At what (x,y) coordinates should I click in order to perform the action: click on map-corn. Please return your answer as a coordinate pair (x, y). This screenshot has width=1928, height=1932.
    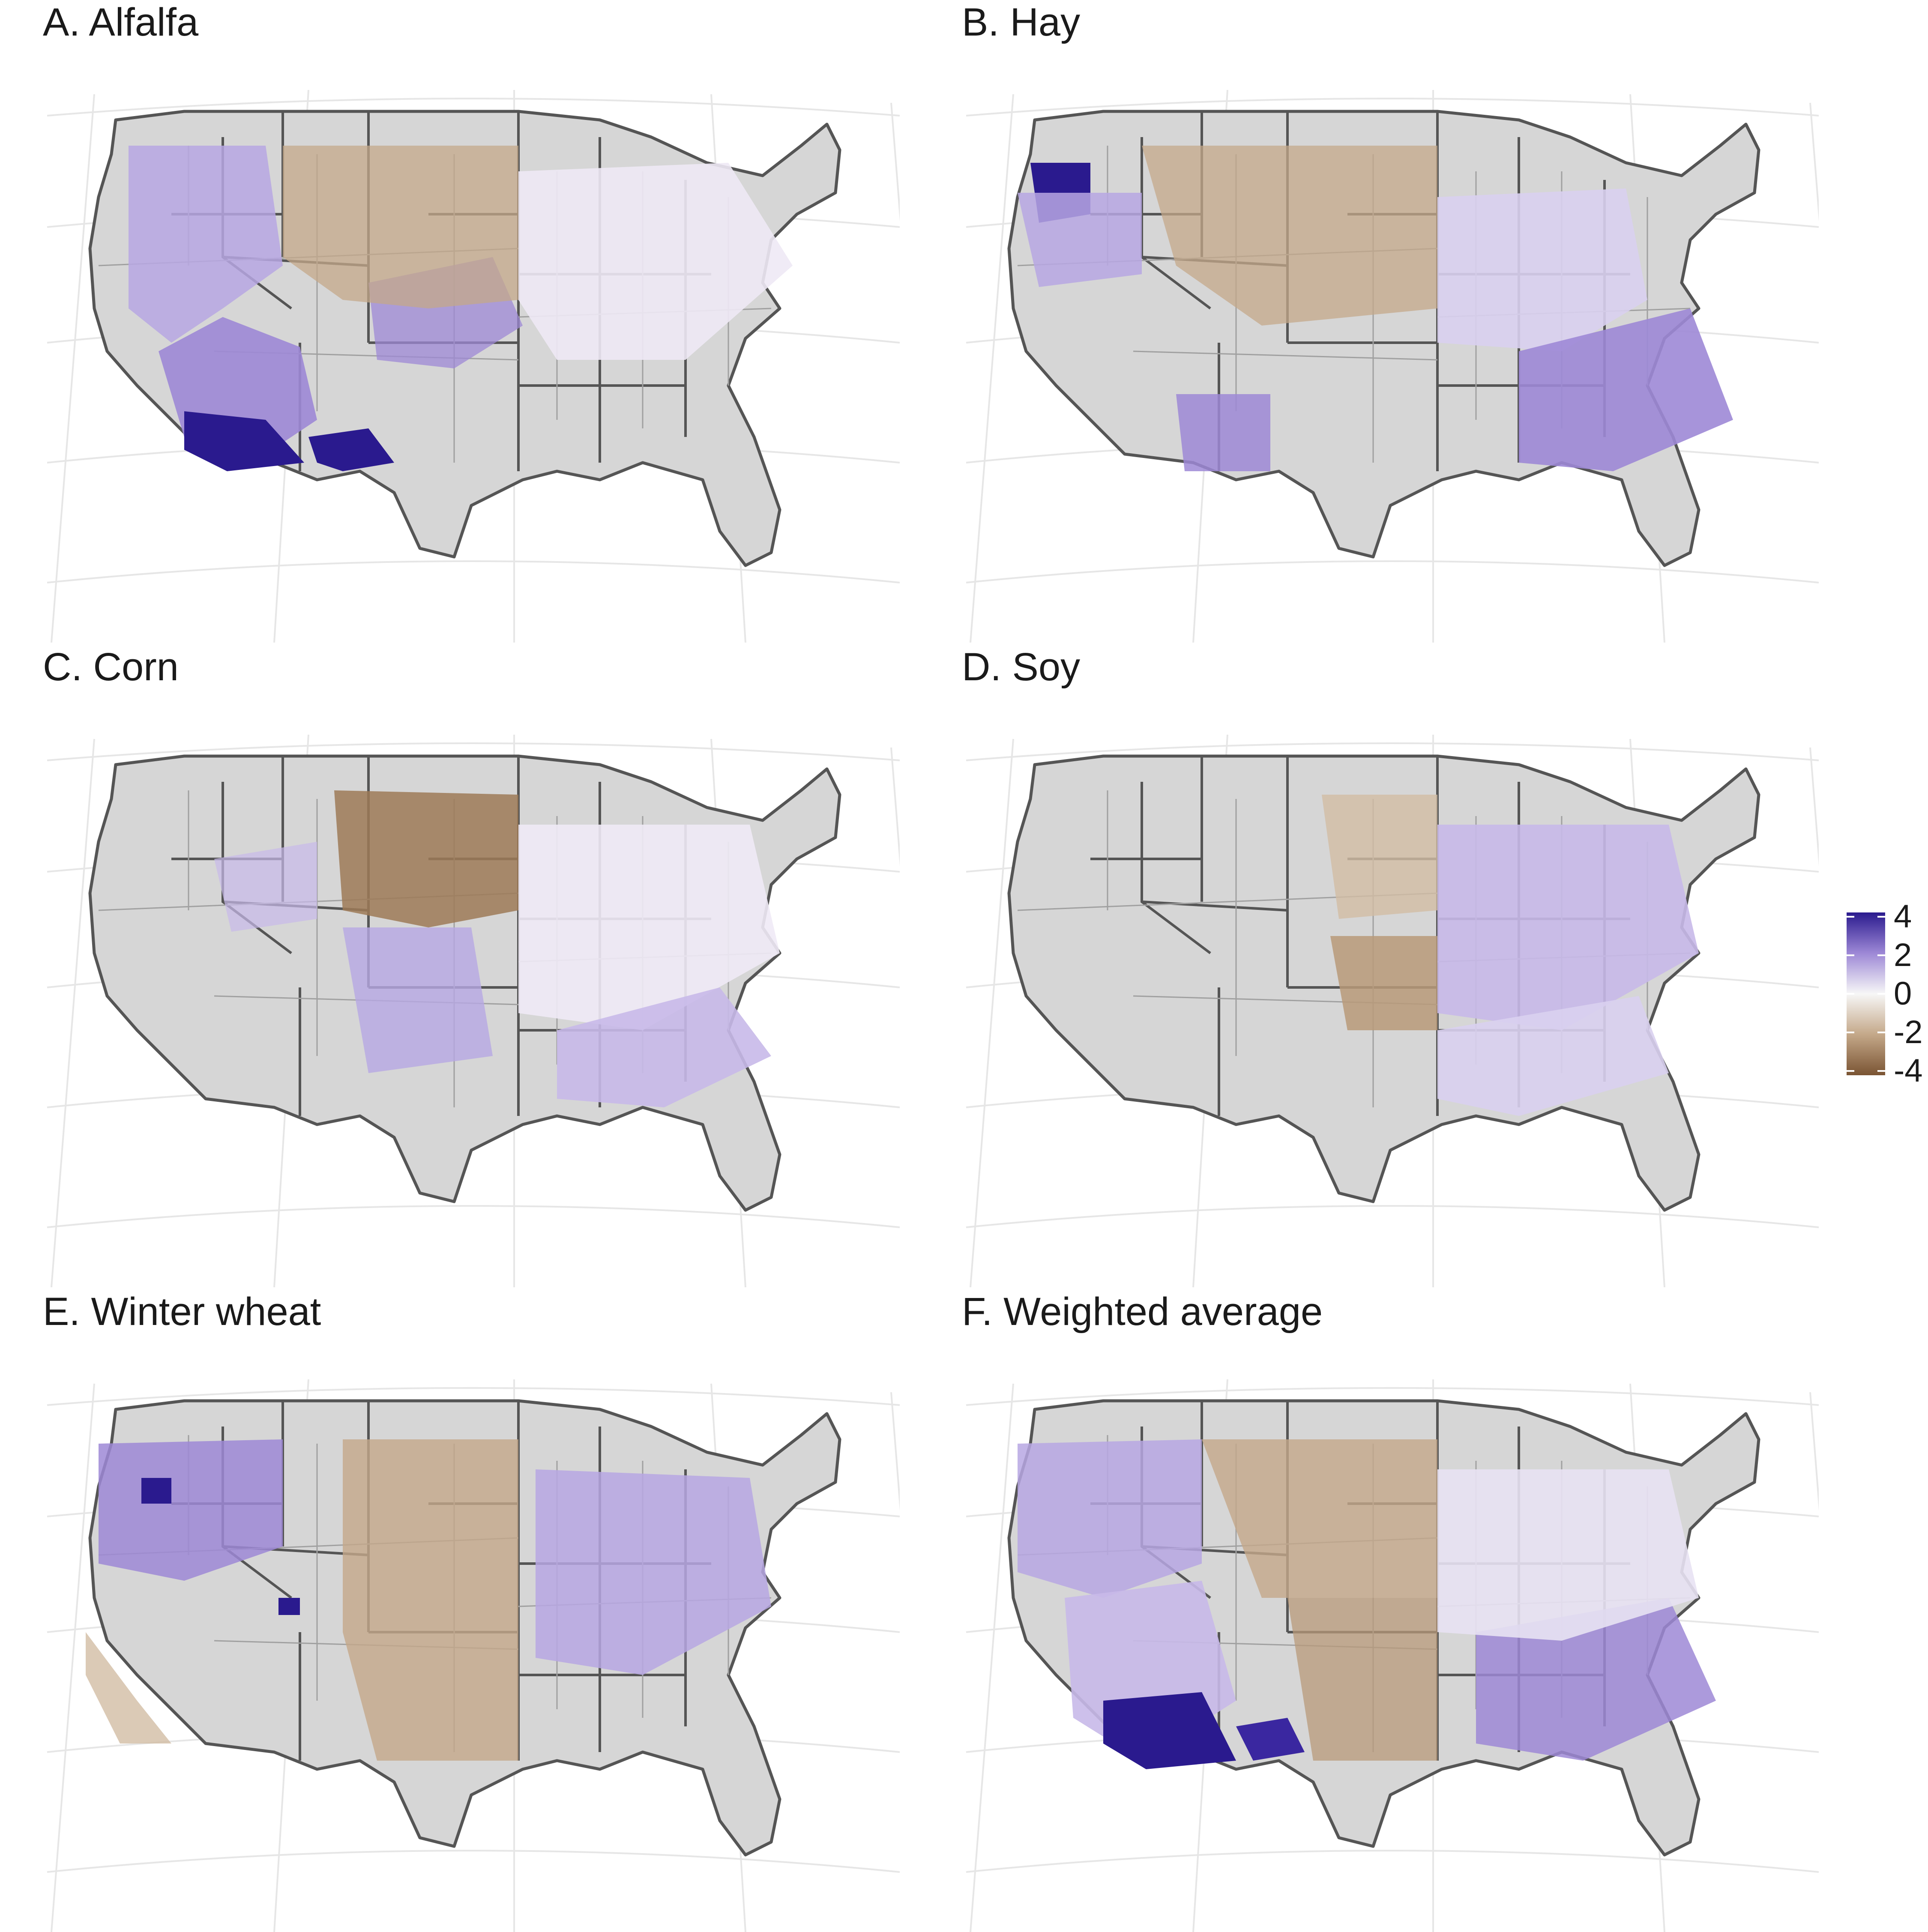
    Looking at the image, I should click on (473, 1010).